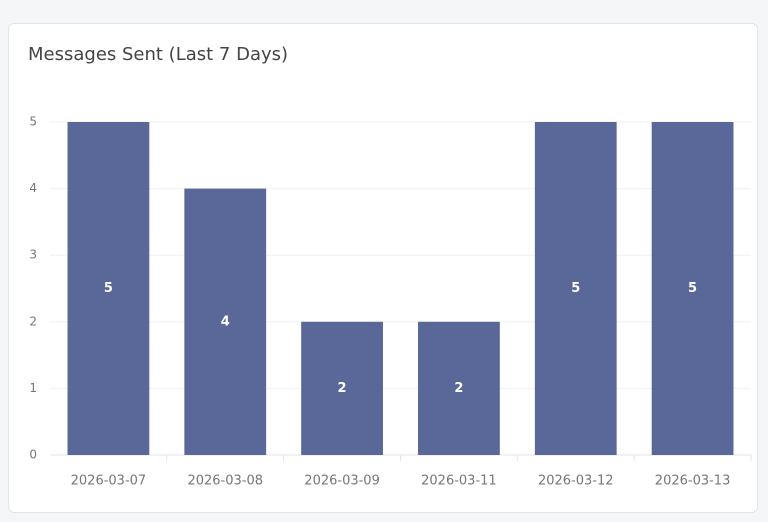  I want to click on x-tick-label: 2026-03-12, so click(576, 481).